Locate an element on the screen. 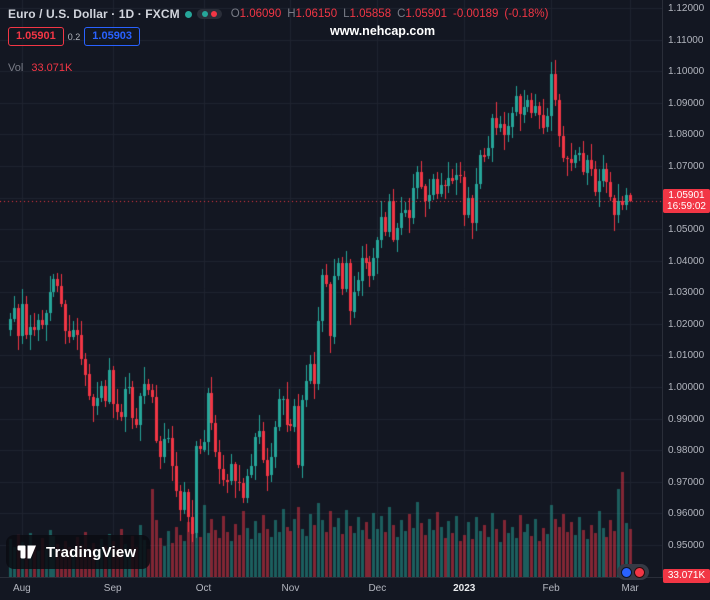  price-tick-label: 0.95000 is located at coordinates (686, 545).